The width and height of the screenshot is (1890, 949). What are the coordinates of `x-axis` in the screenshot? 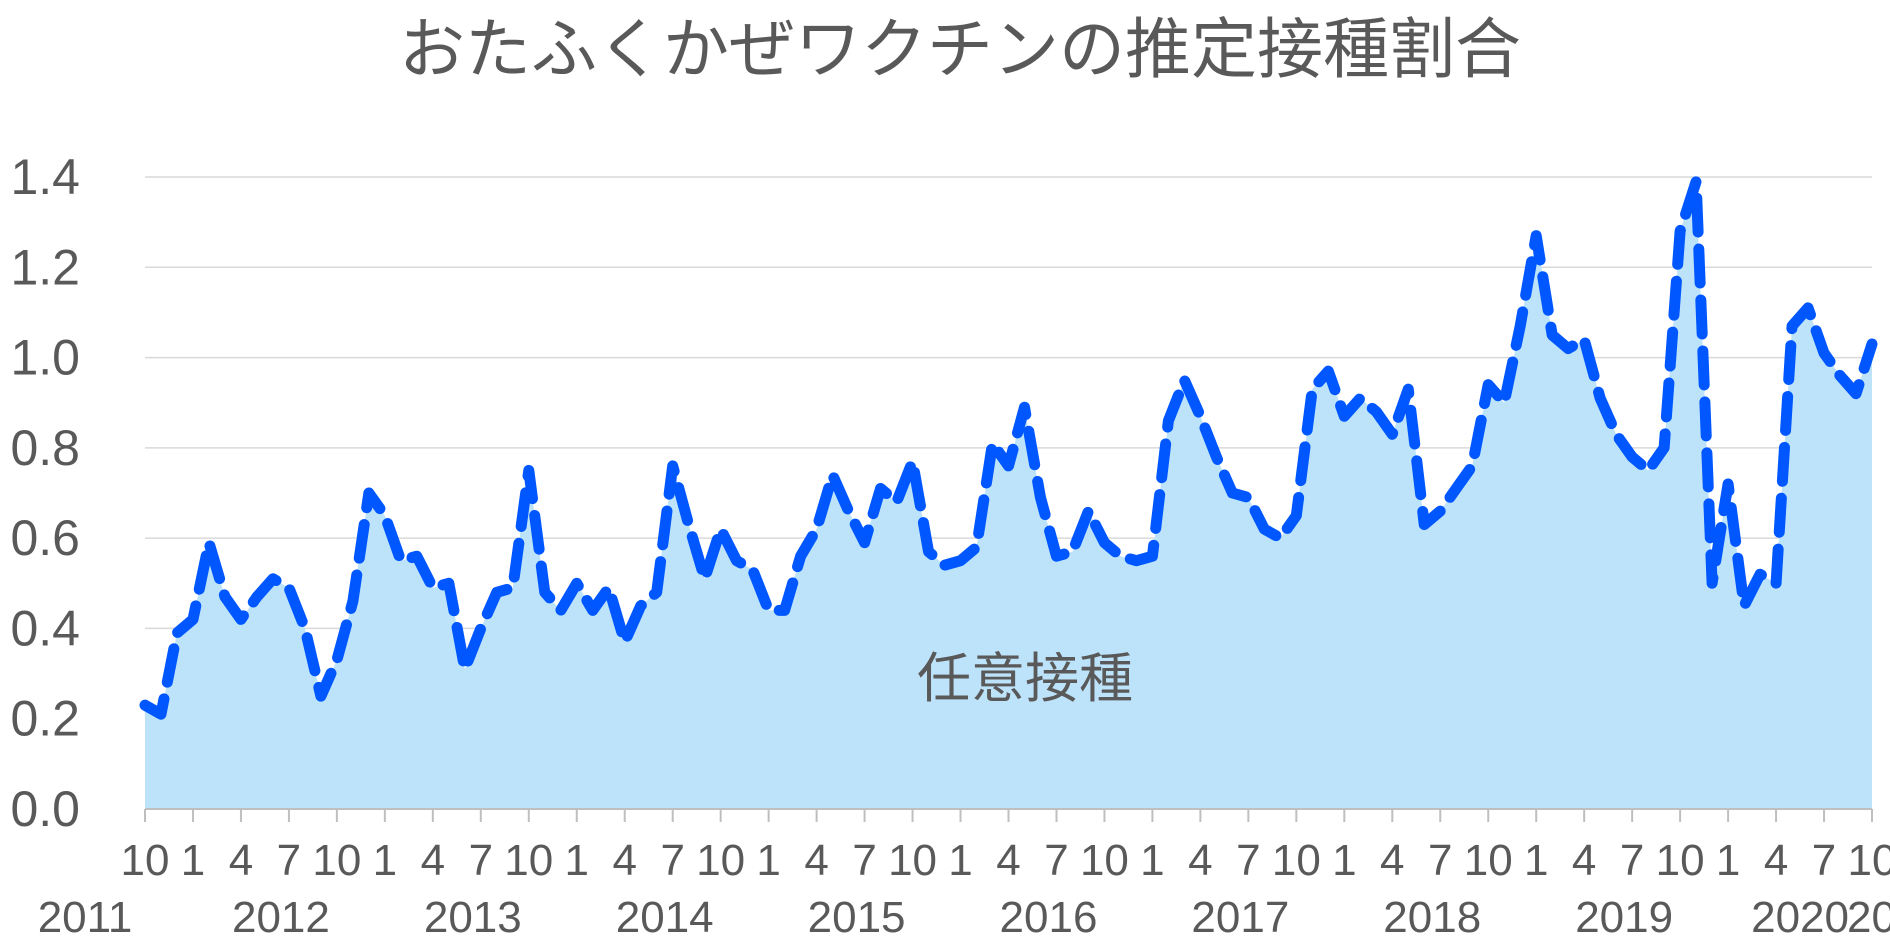 It's located at (1008, 815).